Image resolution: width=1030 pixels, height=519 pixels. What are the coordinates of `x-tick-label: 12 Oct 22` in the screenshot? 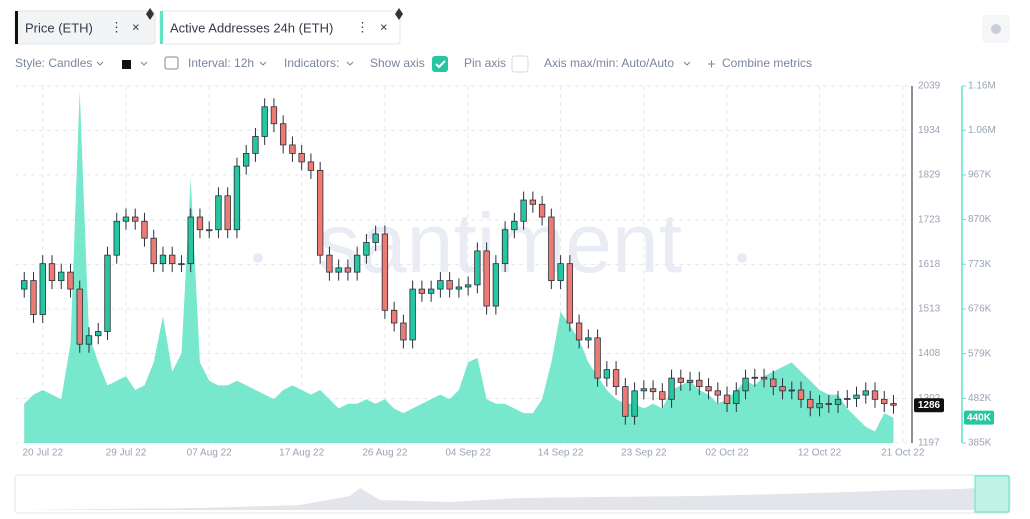 It's located at (820, 453).